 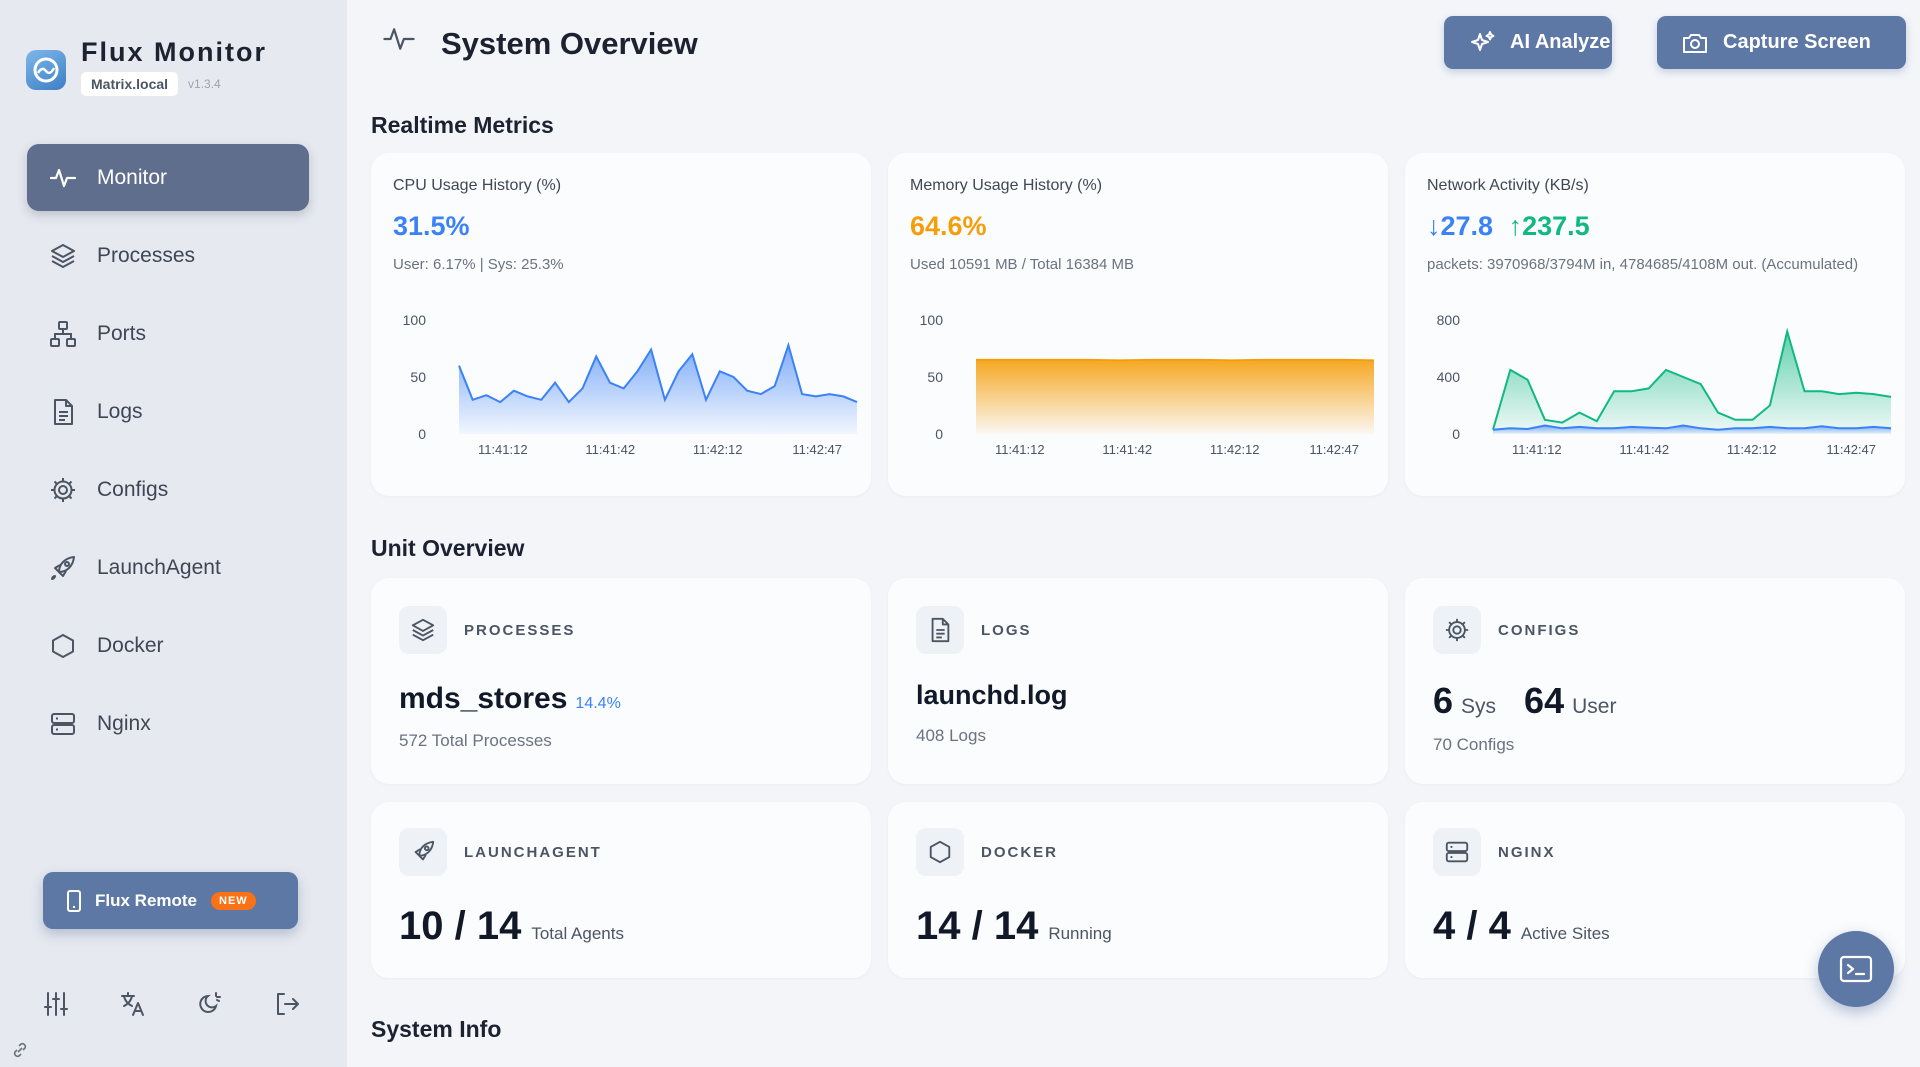 What do you see at coordinates (168, 645) in the screenshot?
I see `sidebar-item-docker: Docker` at bounding box center [168, 645].